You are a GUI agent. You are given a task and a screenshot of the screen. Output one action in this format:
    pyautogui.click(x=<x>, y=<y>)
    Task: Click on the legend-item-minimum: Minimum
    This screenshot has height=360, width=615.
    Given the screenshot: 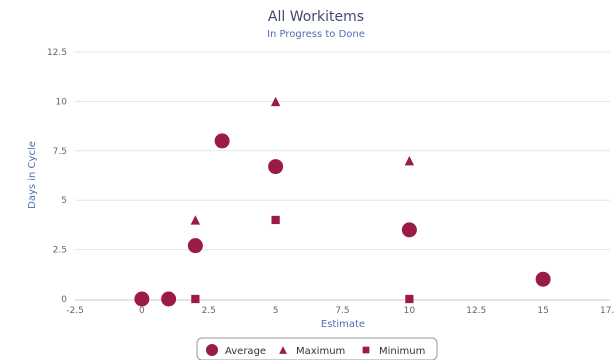 What is the action you would take?
    pyautogui.click(x=394, y=351)
    